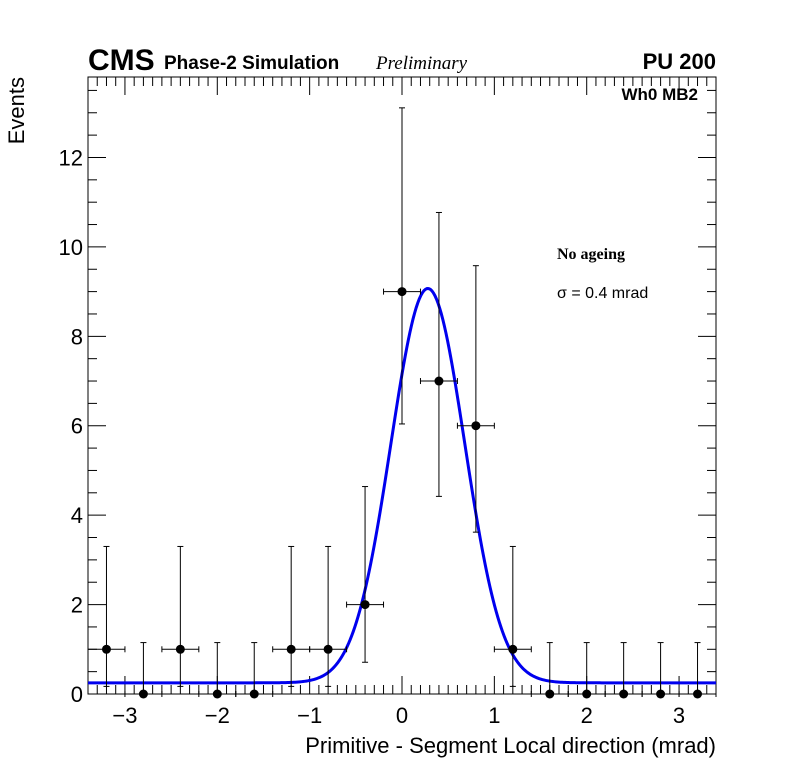 The height and width of the screenshot is (772, 796). I want to click on x-tick-label: 0, so click(402, 715).